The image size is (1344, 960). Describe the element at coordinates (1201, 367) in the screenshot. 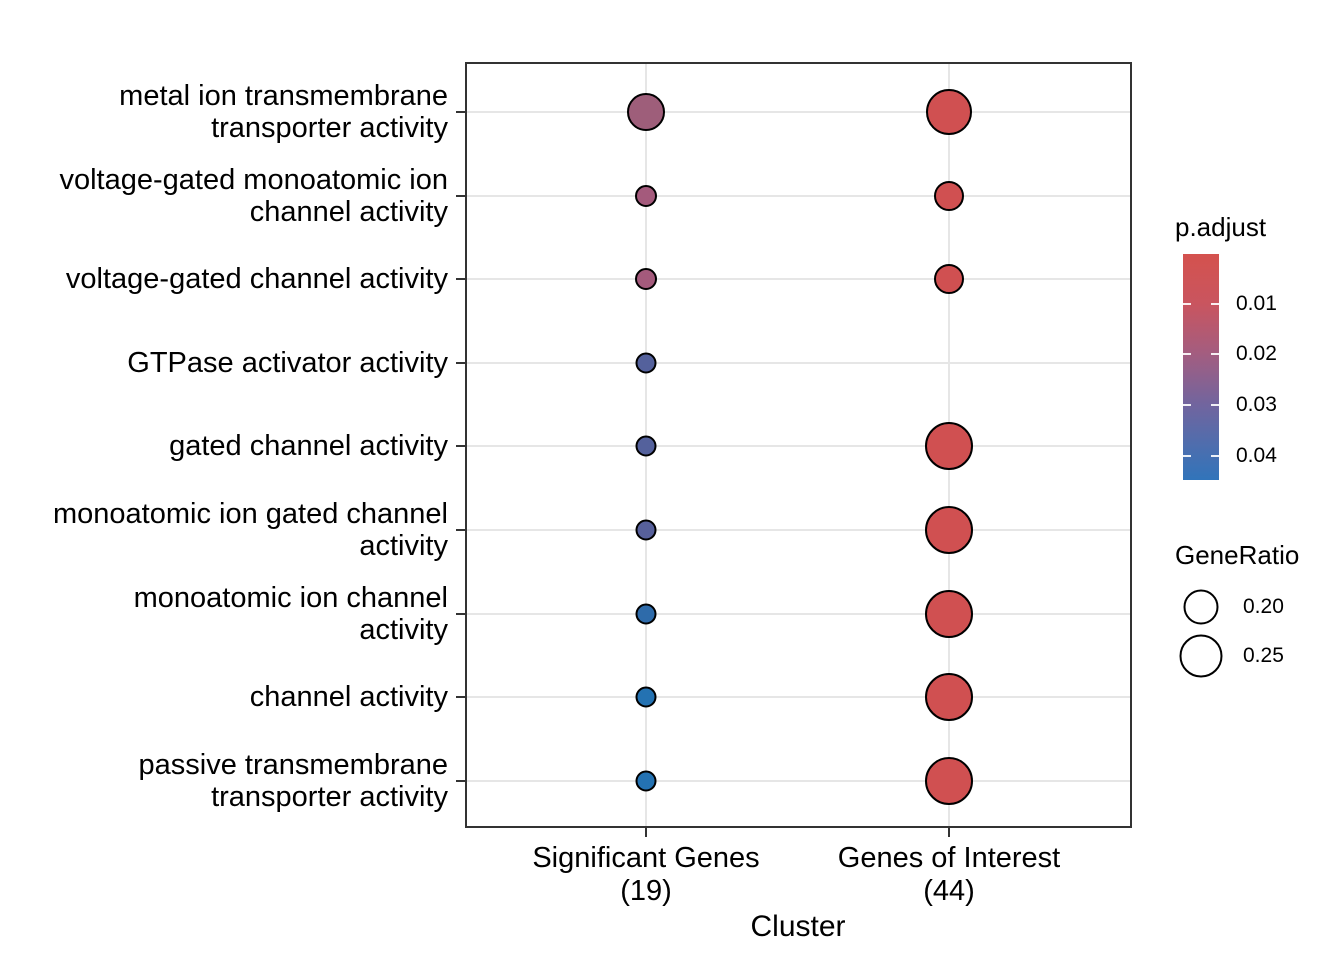

I see `colorbar` at that location.